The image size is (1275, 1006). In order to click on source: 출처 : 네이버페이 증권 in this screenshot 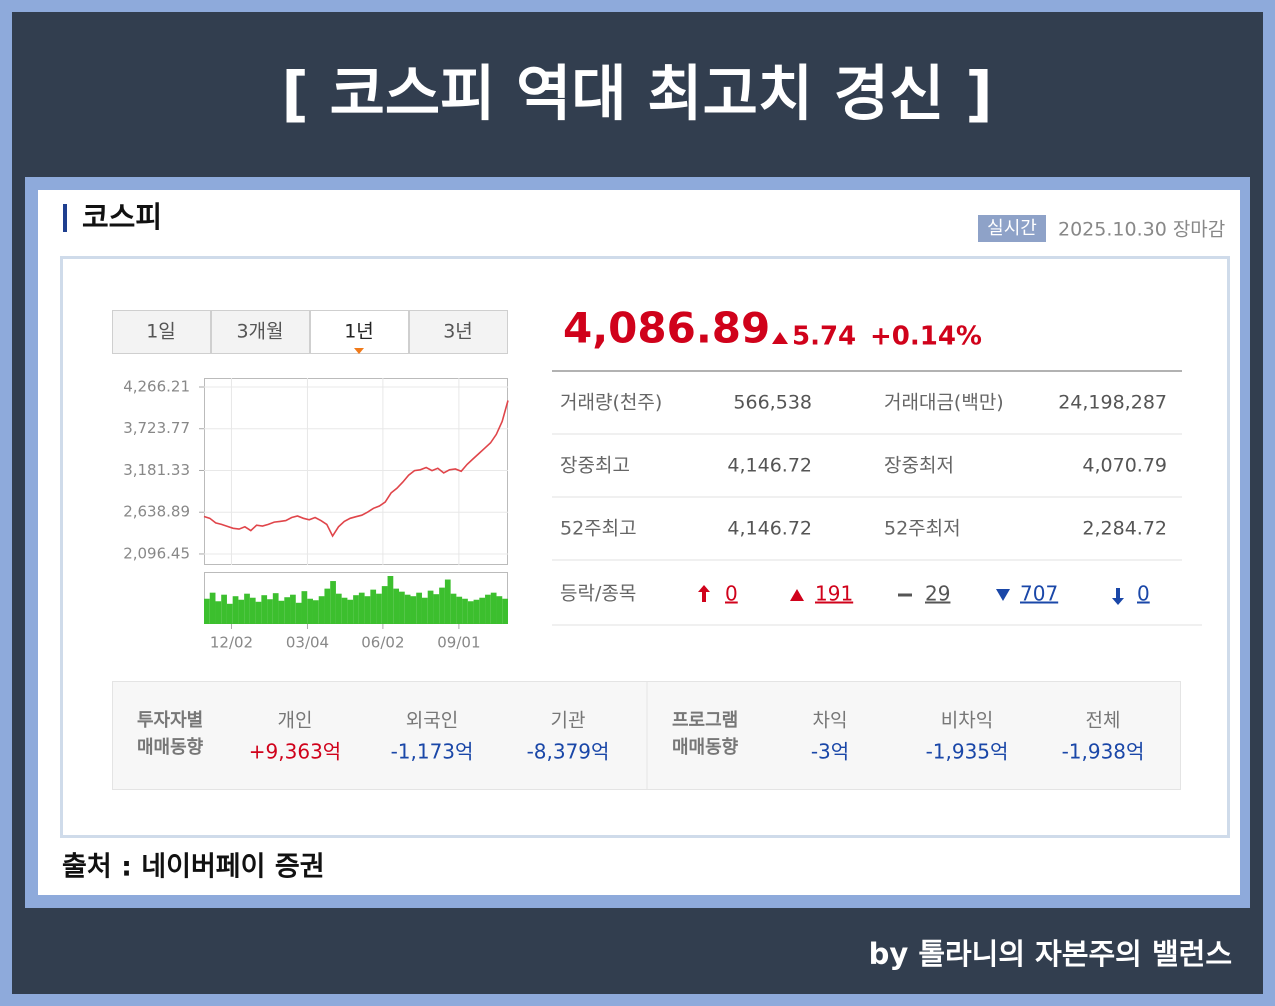, I will do `click(193, 867)`.